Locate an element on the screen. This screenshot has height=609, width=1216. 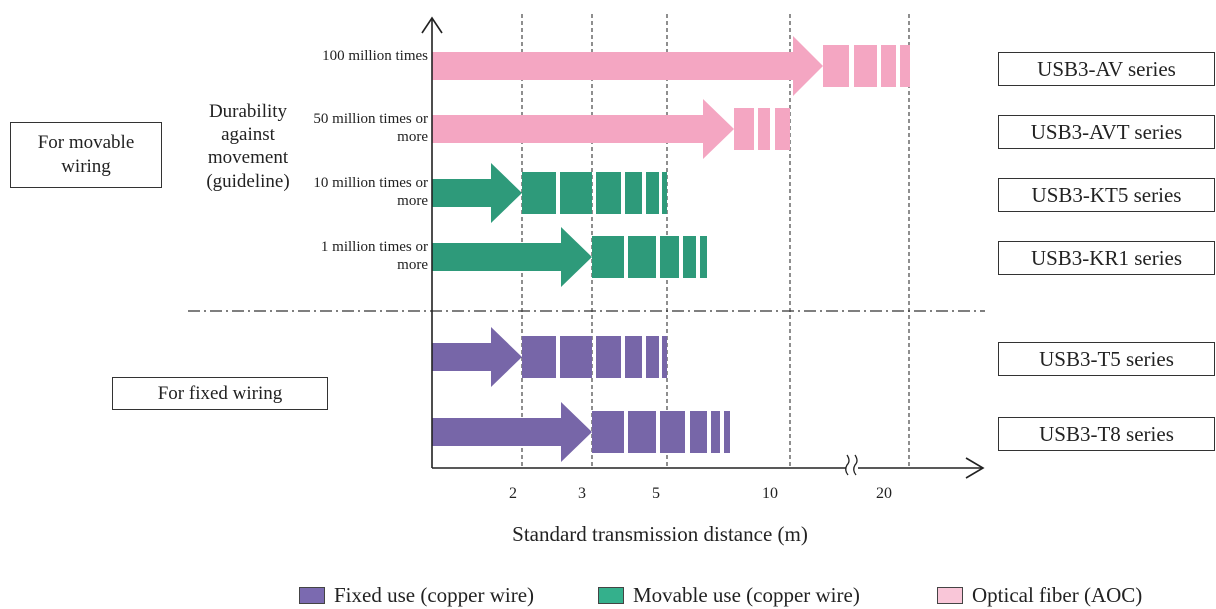
x-axis-arrowhead is located at coordinates (975, 468).